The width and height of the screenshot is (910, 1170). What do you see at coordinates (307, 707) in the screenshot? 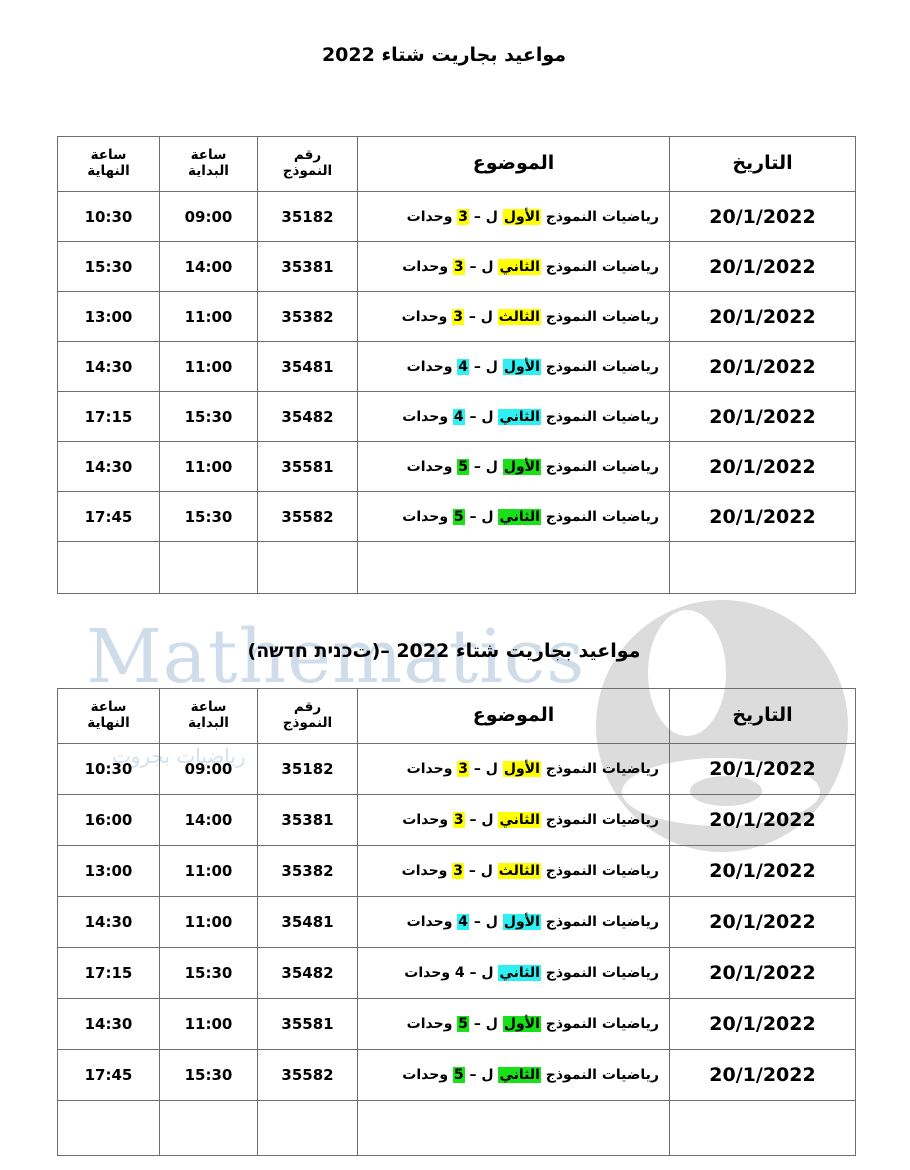
I see `form-number-line-1: رقم` at bounding box center [307, 707].